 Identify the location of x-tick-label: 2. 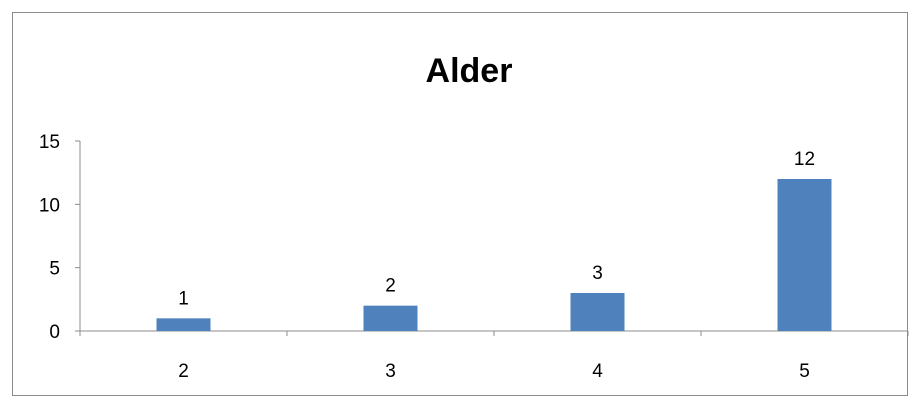
(183, 371).